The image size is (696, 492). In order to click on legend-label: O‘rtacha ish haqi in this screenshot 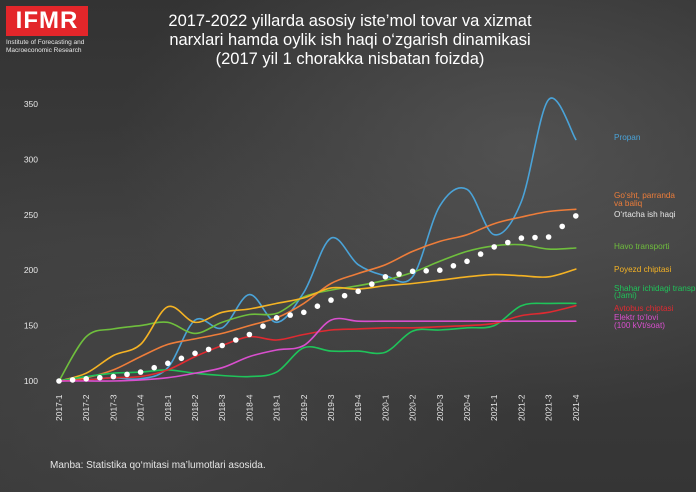, I will do `click(645, 214)`.